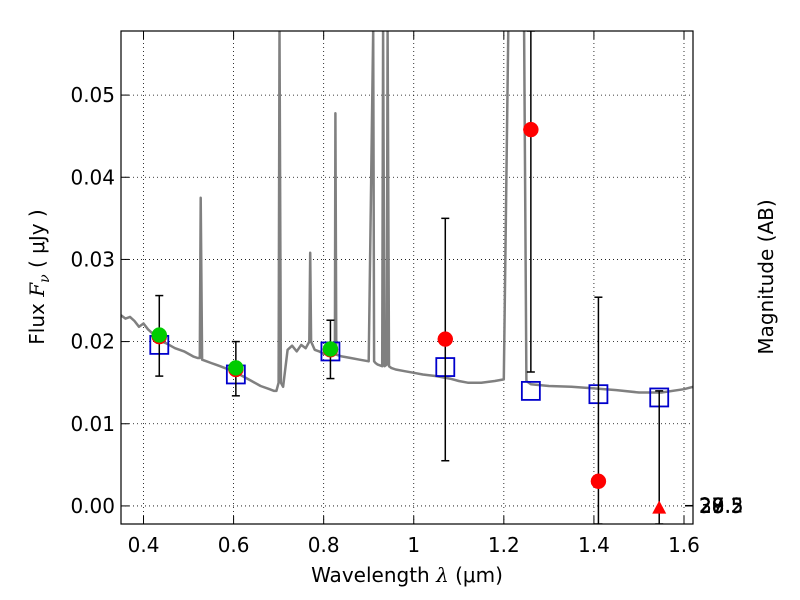  I want to click on y-axis-label-unit: ( μJy ), so click(37, 238).